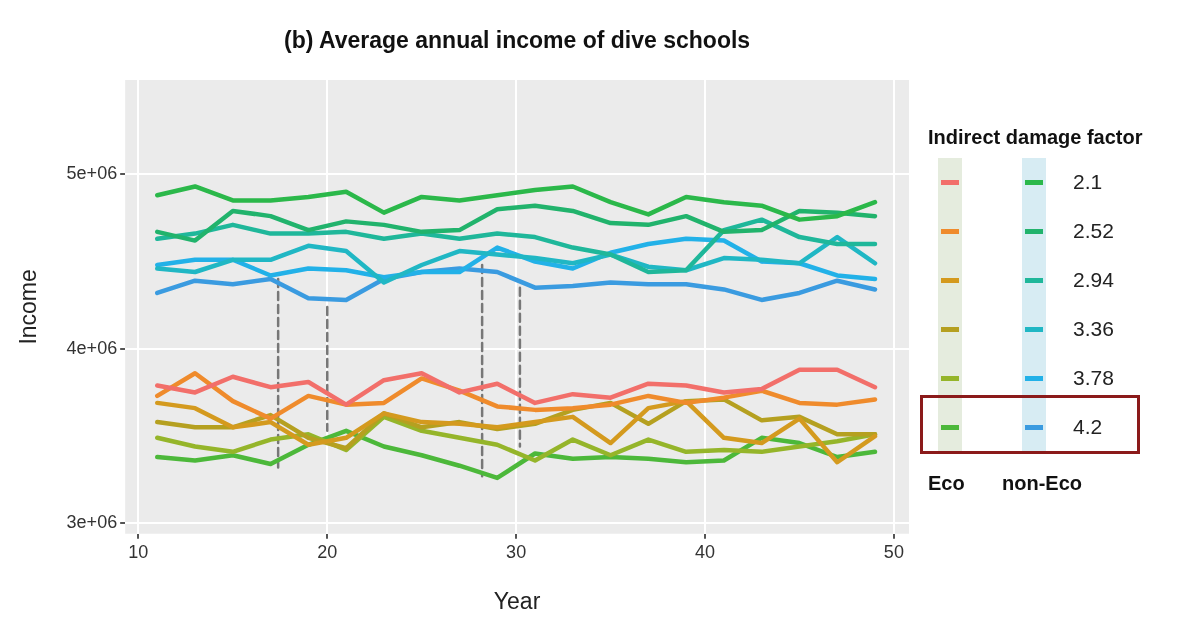  Describe the element at coordinates (517, 40) in the screenshot. I see `chart-title: (b) Average annual income of dive schools` at that location.